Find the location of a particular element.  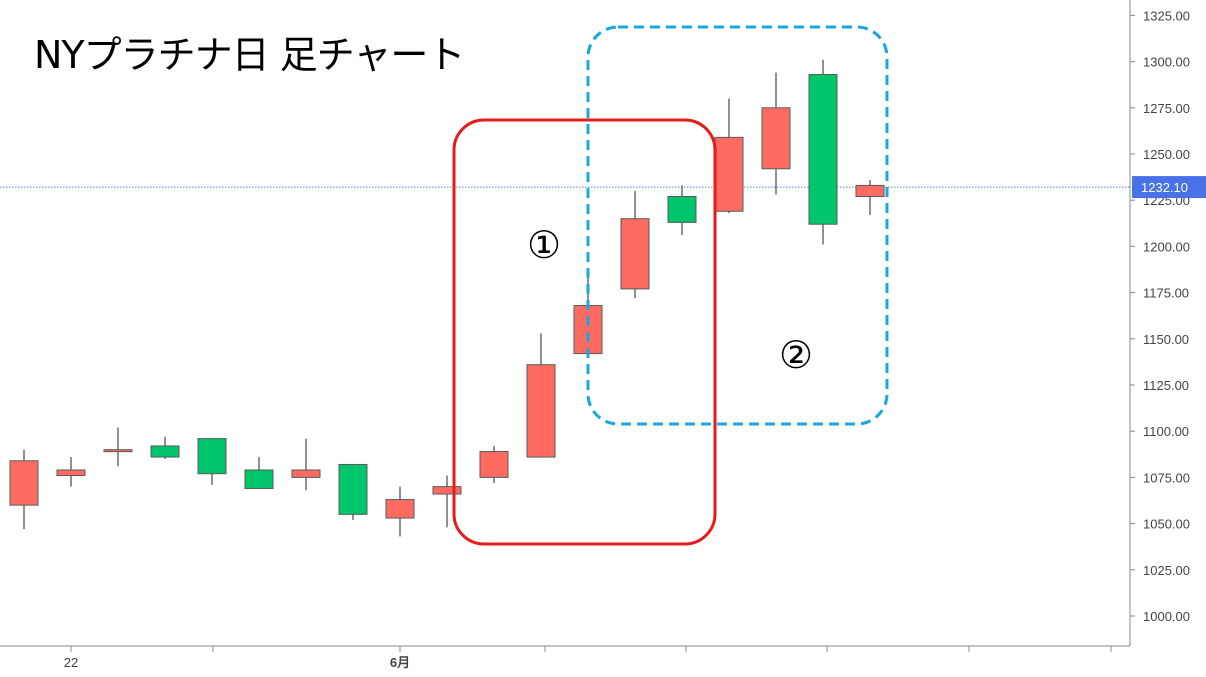

y-tick-label: 1175.00 is located at coordinates (1166, 293).